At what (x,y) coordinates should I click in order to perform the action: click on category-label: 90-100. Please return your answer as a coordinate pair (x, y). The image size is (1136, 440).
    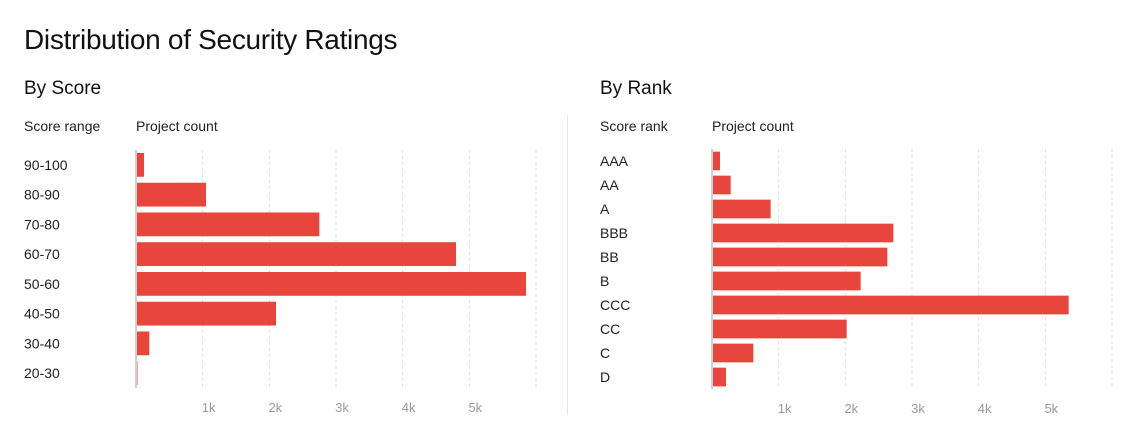
    Looking at the image, I should click on (46, 165).